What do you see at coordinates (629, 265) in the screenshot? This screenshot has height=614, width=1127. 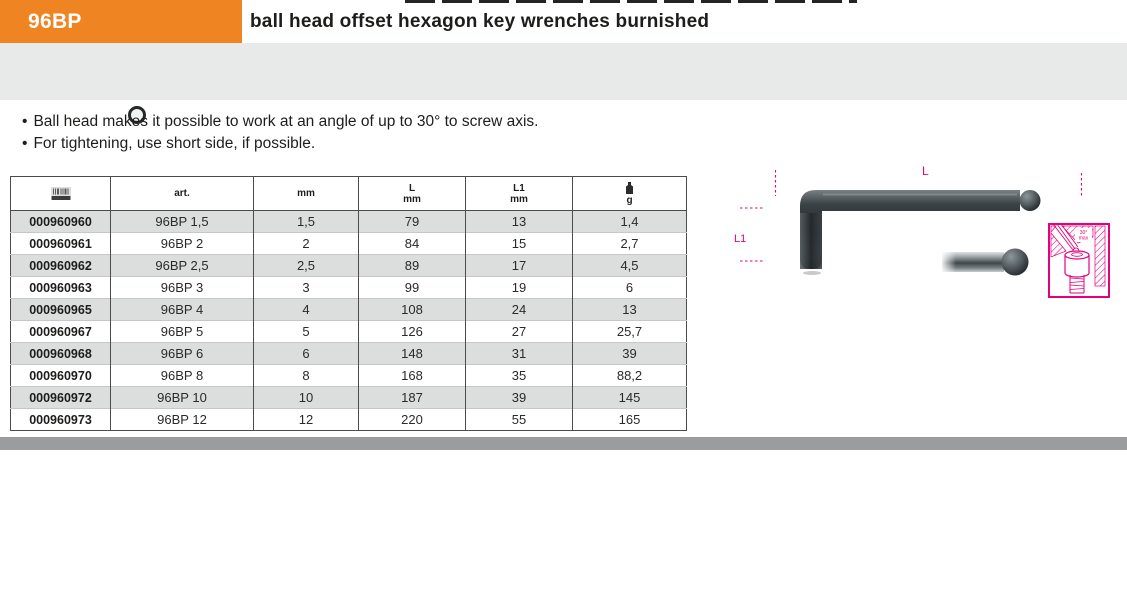 I see `cell-weight: 4,5` at bounding box center [629, 265].